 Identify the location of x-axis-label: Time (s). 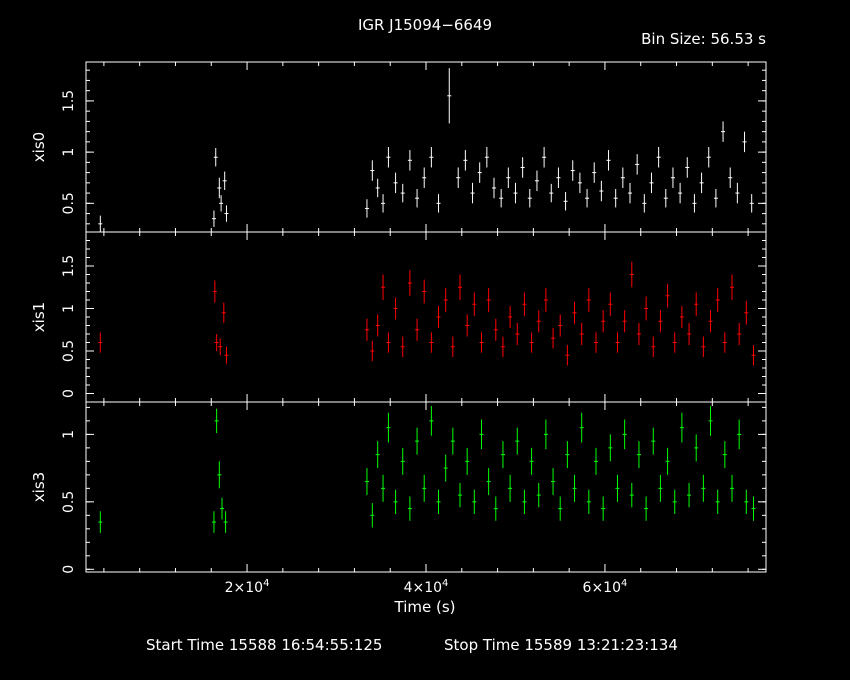
(425, 607).